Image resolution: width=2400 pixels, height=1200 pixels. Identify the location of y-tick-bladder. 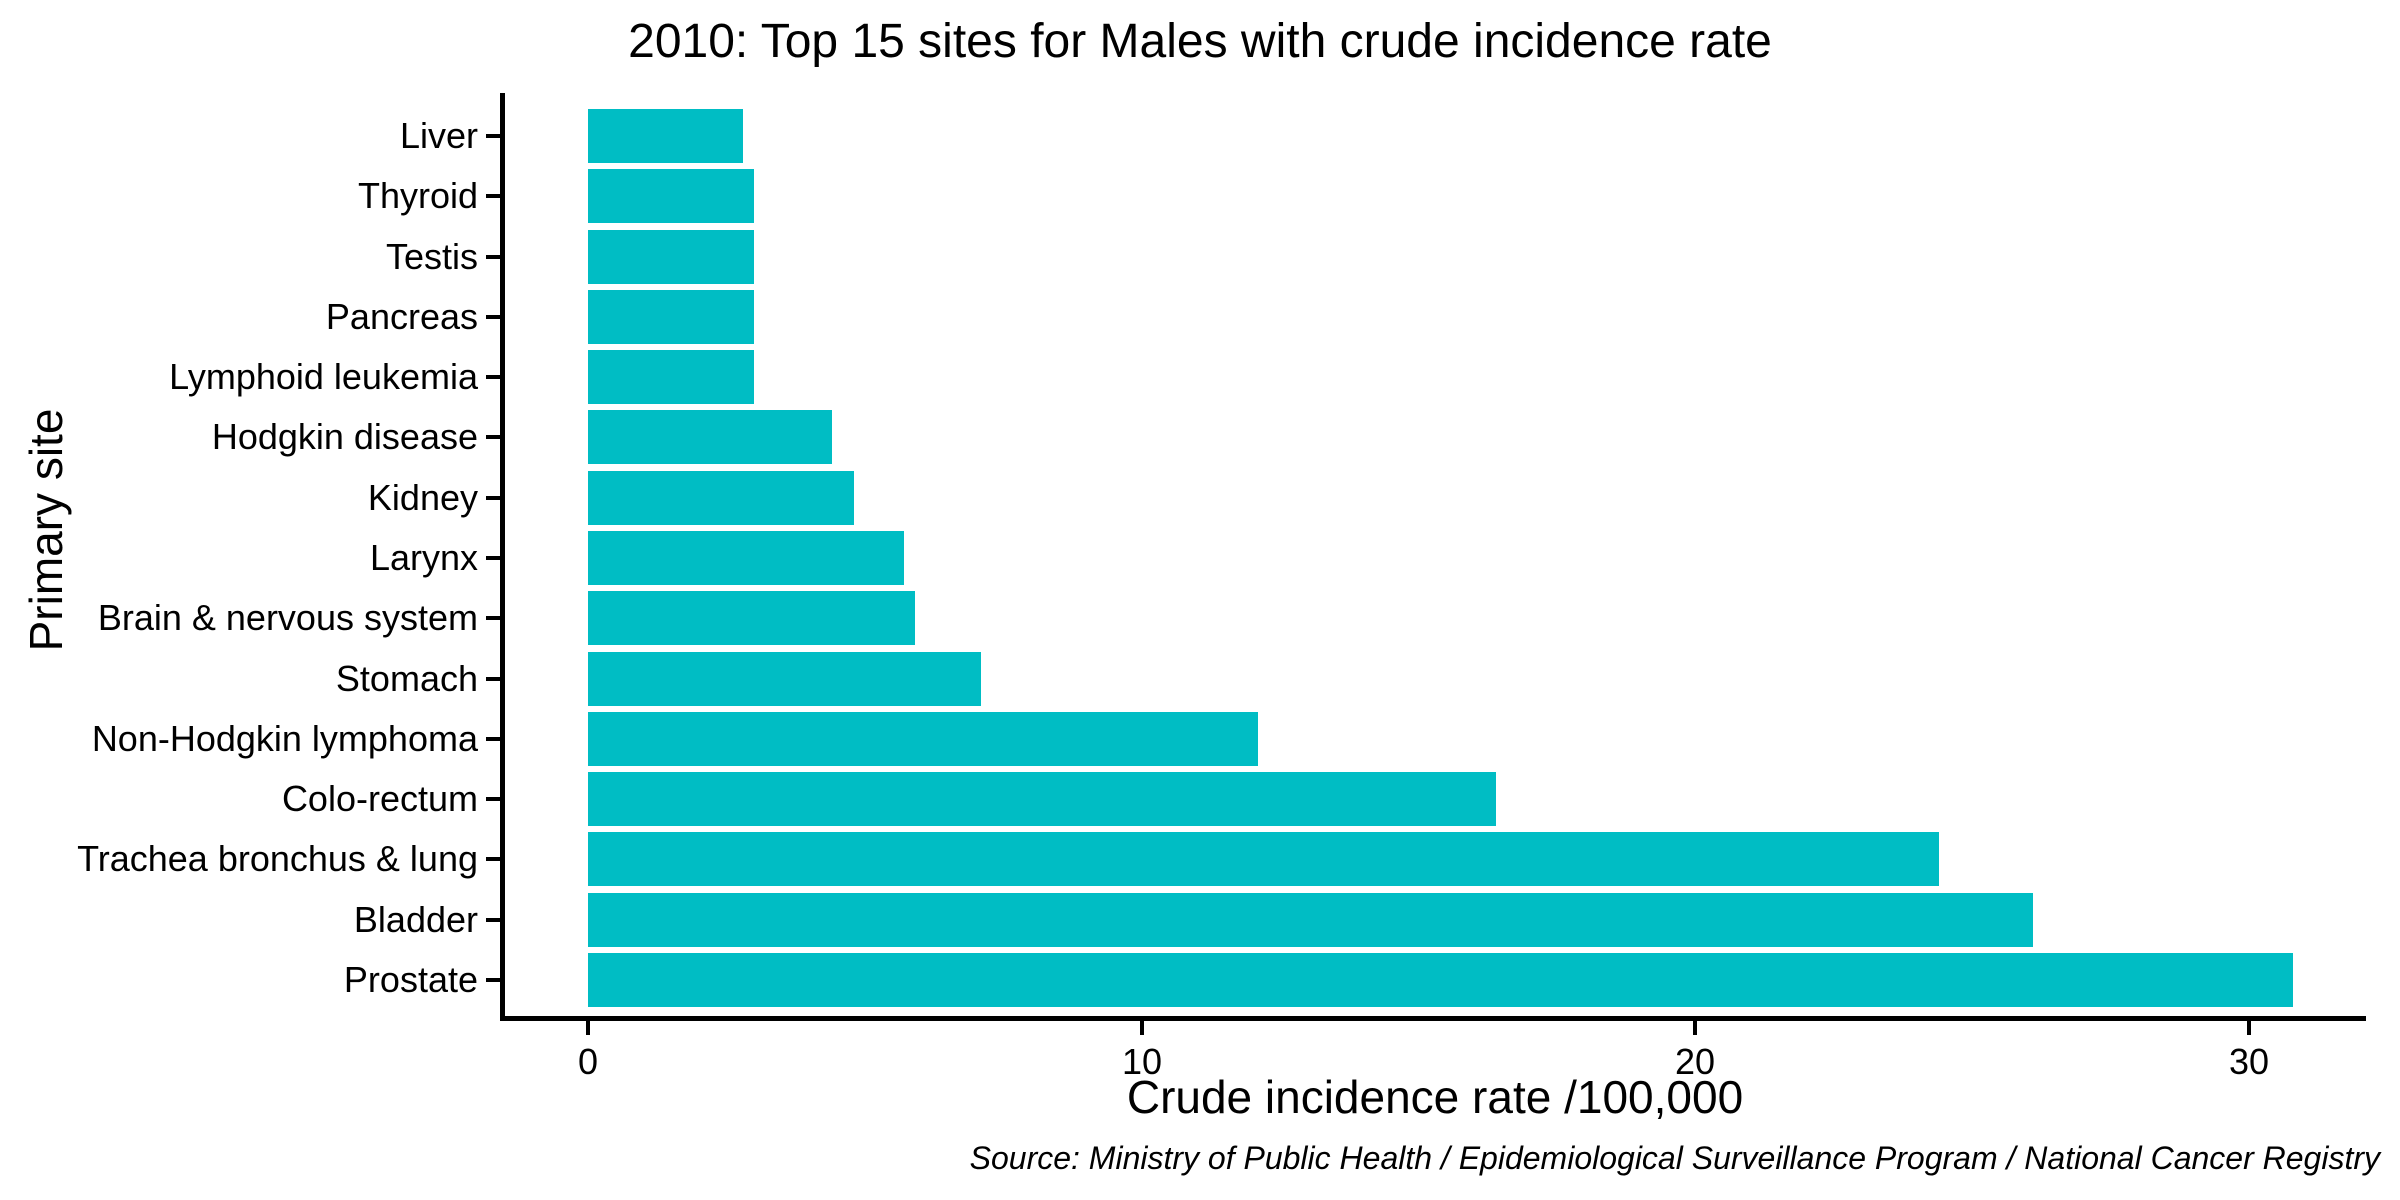
(493, 920).